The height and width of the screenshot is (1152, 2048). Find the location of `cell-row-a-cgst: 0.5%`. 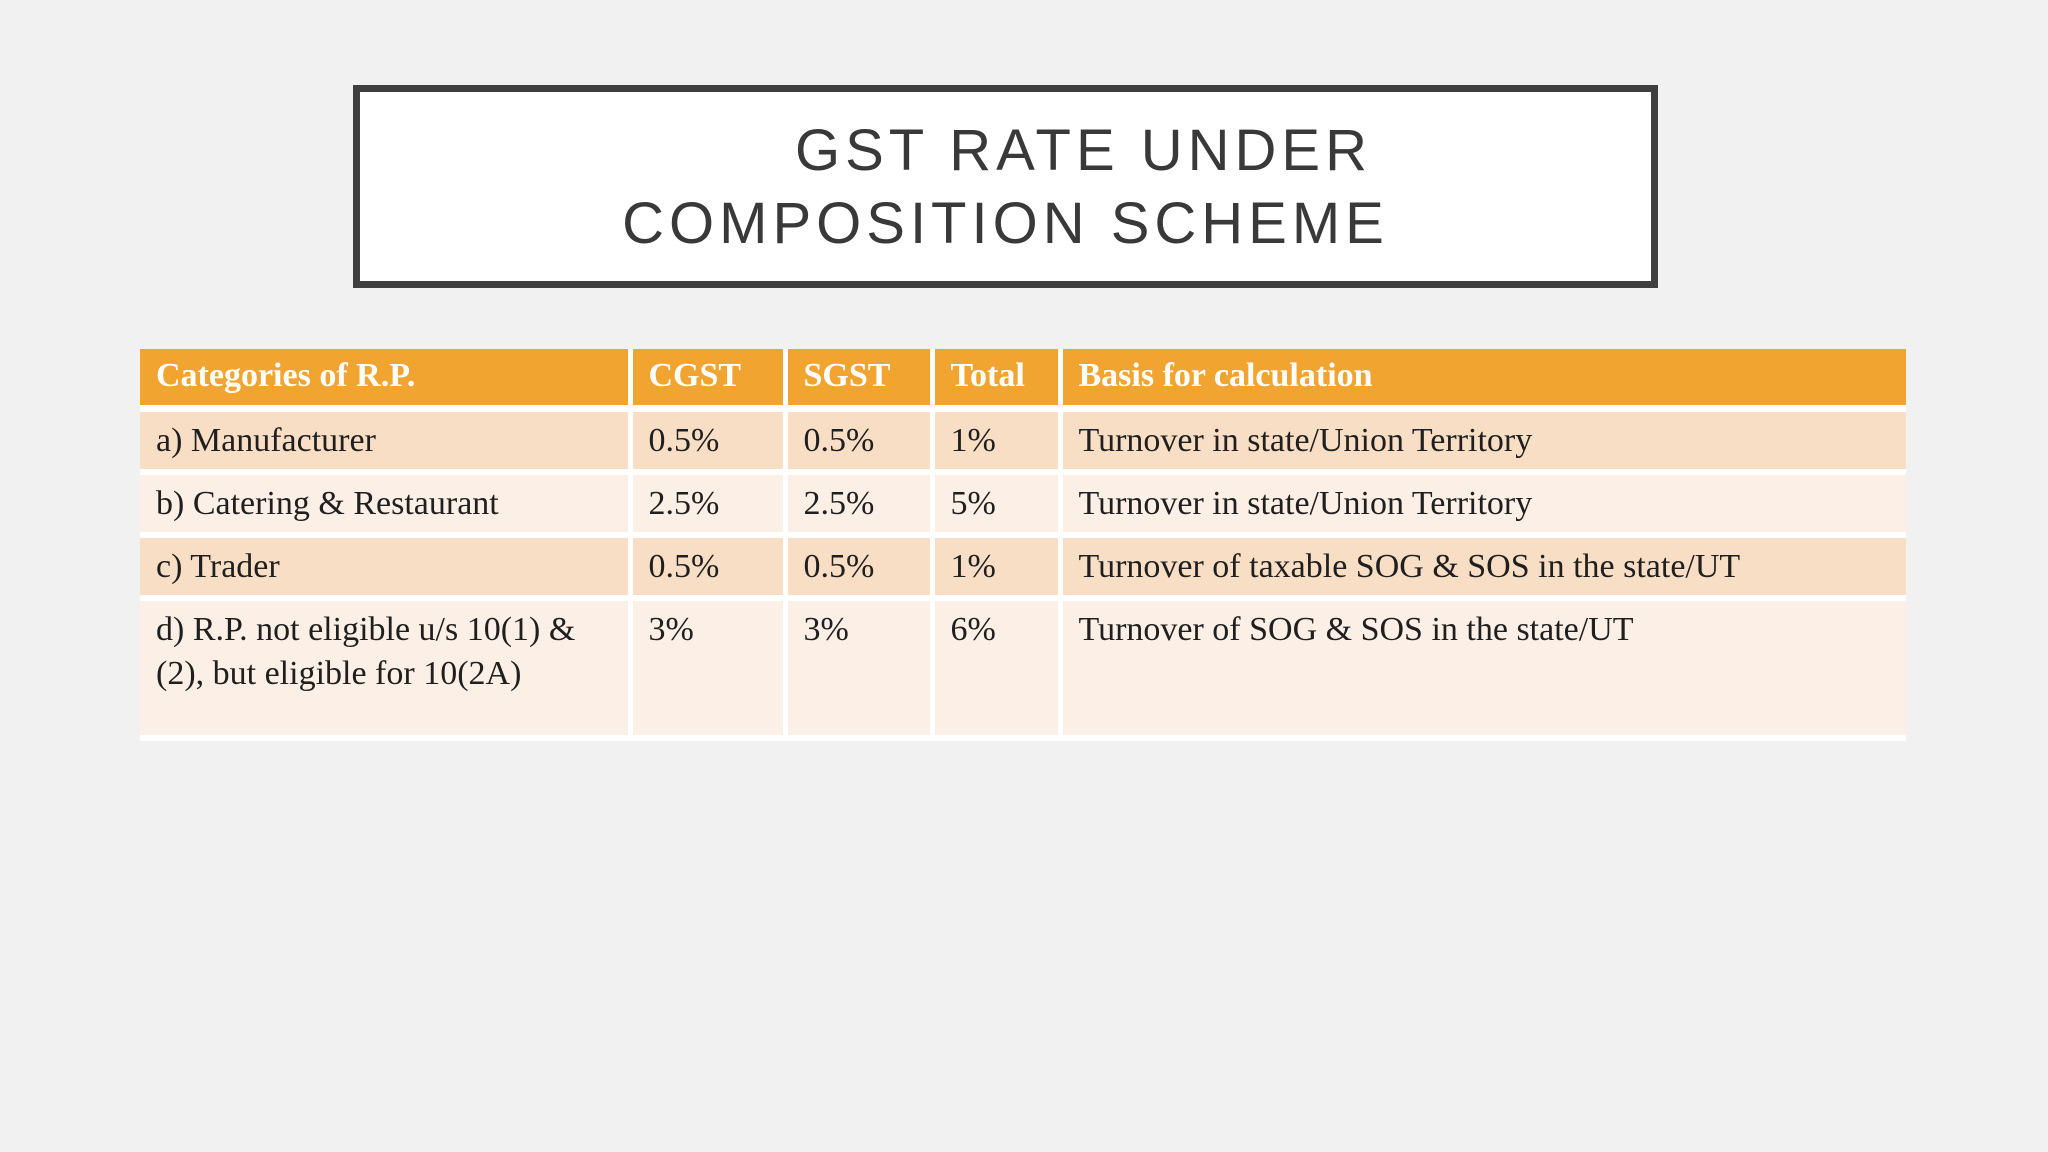

cell-row-a-cgst: 0.5% is located at coordinates (709, 441).